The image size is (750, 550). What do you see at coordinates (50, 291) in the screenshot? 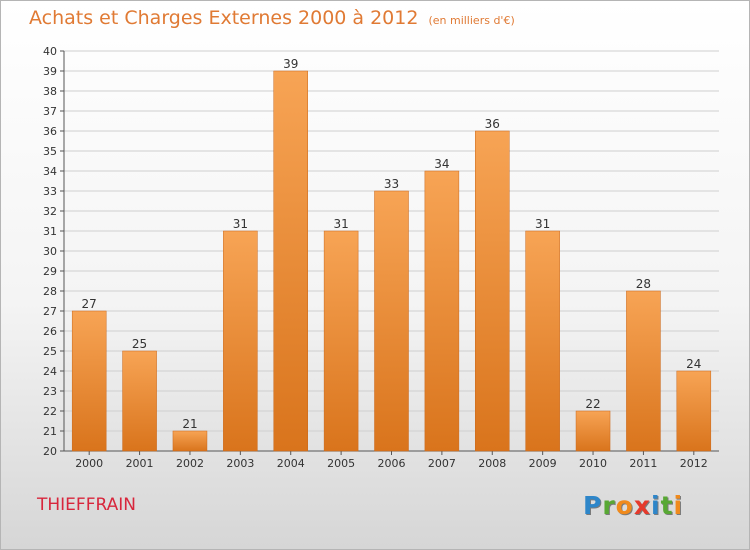
I see `y-tick-label: 28` at bounding box center [50, 291].